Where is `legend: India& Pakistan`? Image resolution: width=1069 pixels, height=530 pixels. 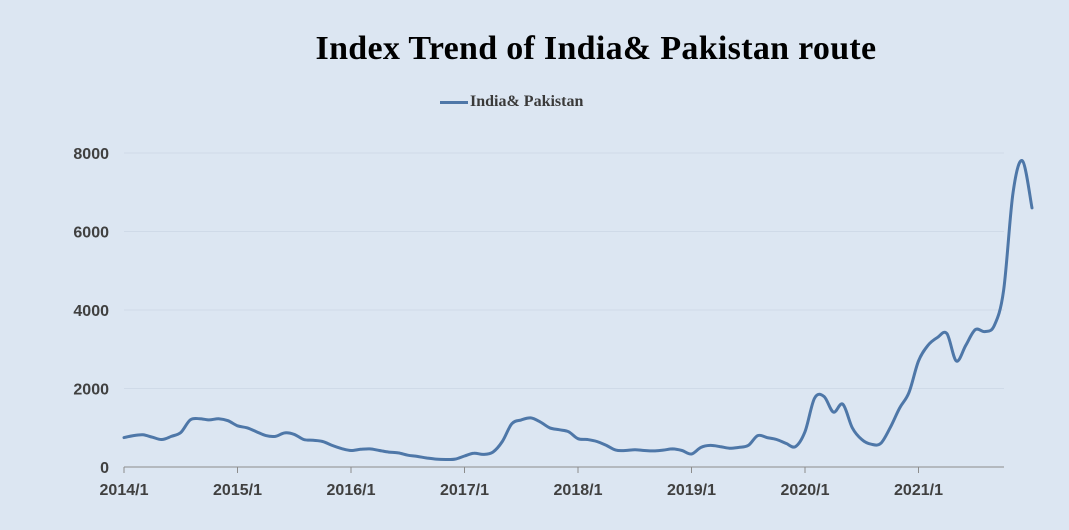
legend: India& Pakistan is located at coordinates (511, 102).